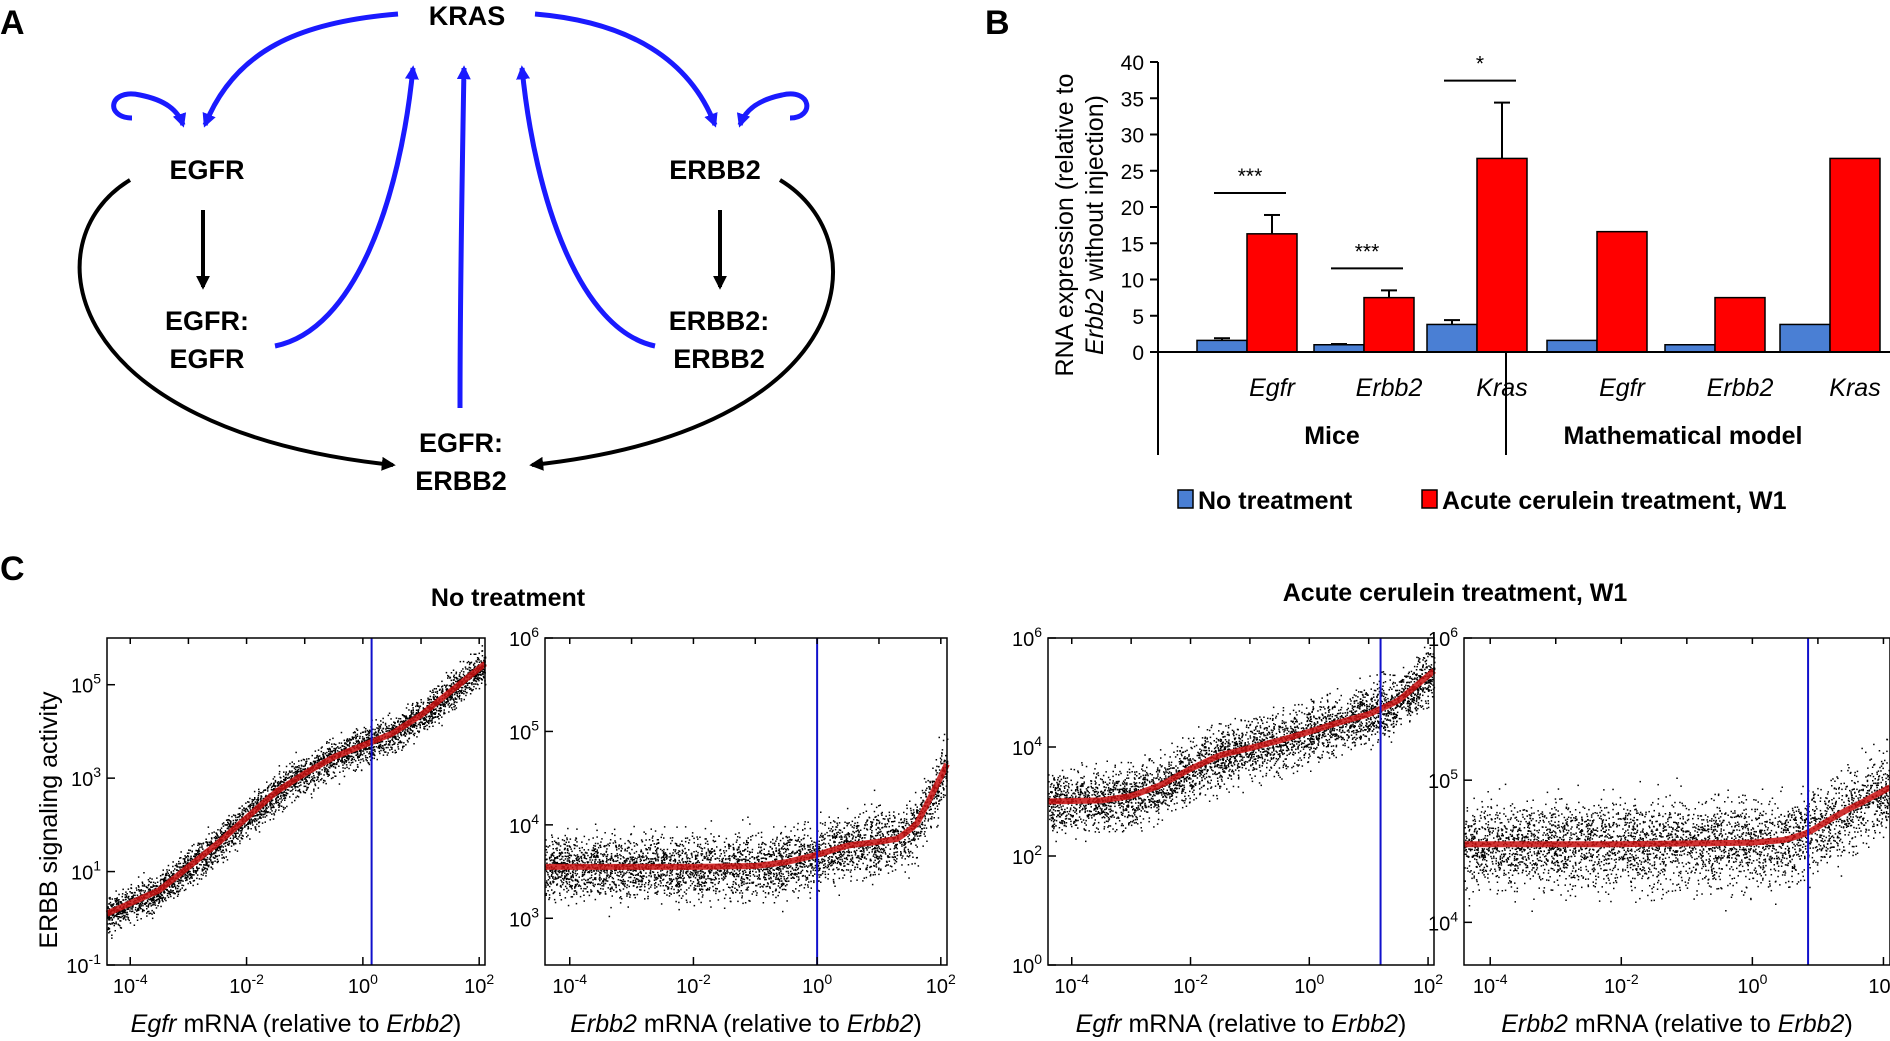  Describe the element at coordinates (12, 569) in the screenshot. I see `panel-label-c: C` at that location.